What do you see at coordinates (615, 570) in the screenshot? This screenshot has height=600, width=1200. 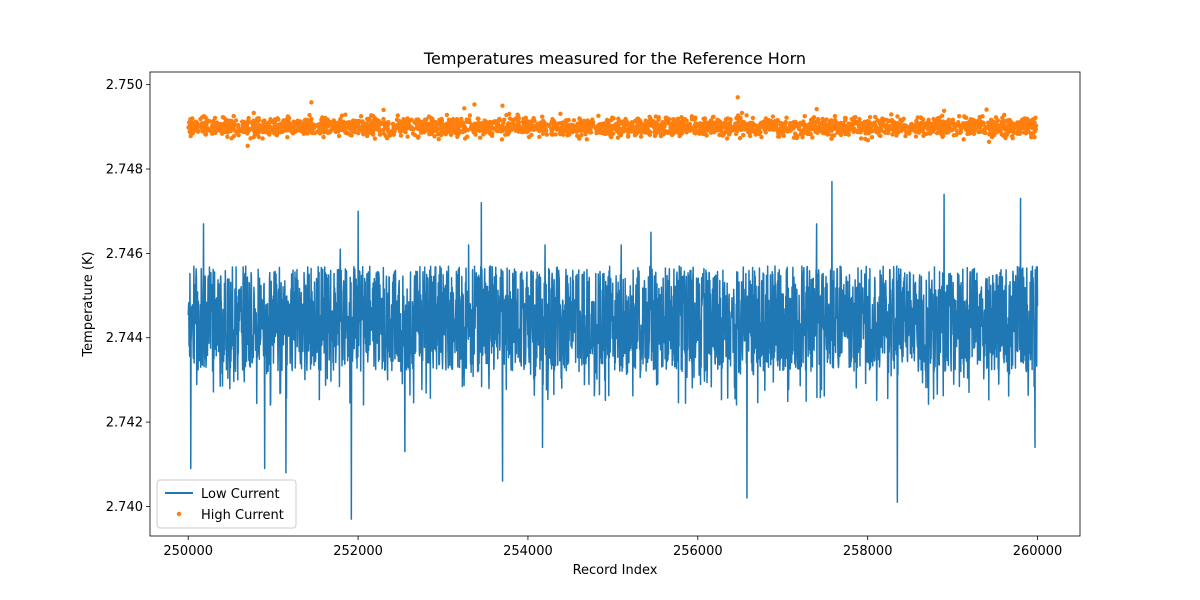 I see `x-axis-label: Record Index` at bounding box center [615, 570].